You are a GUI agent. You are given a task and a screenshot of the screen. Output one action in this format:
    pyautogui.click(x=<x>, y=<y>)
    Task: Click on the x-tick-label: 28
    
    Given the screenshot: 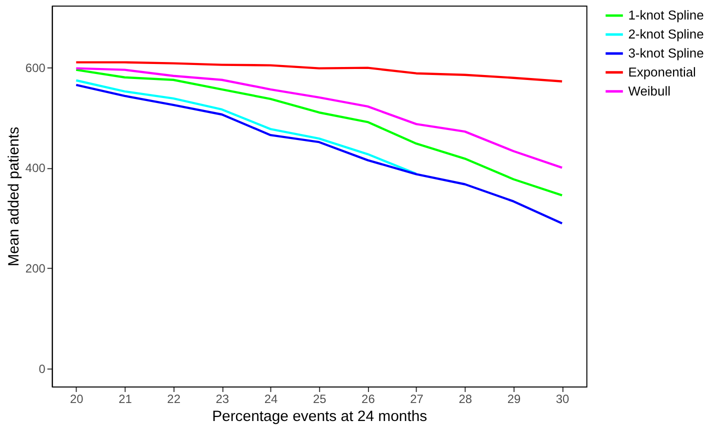 What is the action you would take?
    pyautogui.click(x=465, y=399)
    